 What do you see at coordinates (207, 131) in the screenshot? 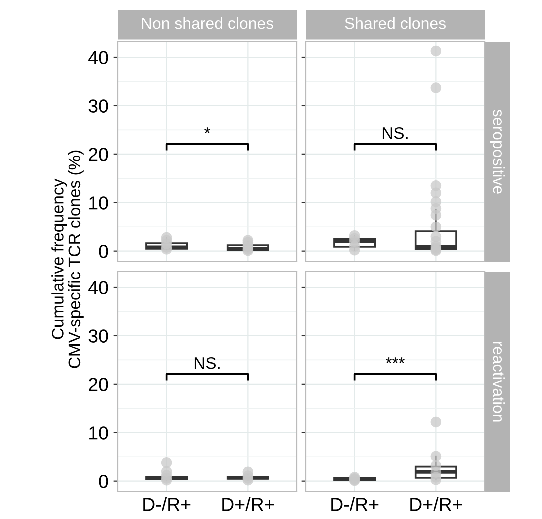
I see `annotation: *` at bounding box center [207, 131].